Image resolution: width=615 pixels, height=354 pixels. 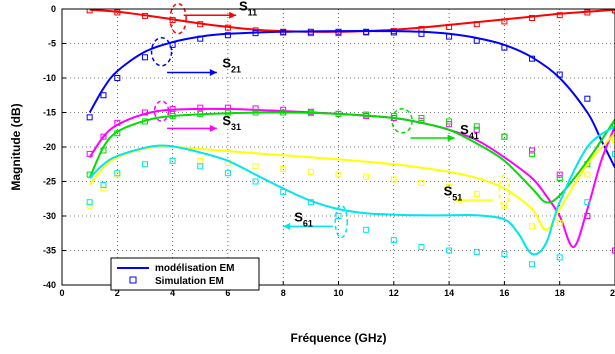 I want to click on y-tick-label: -35, so click(x=49, y=251).